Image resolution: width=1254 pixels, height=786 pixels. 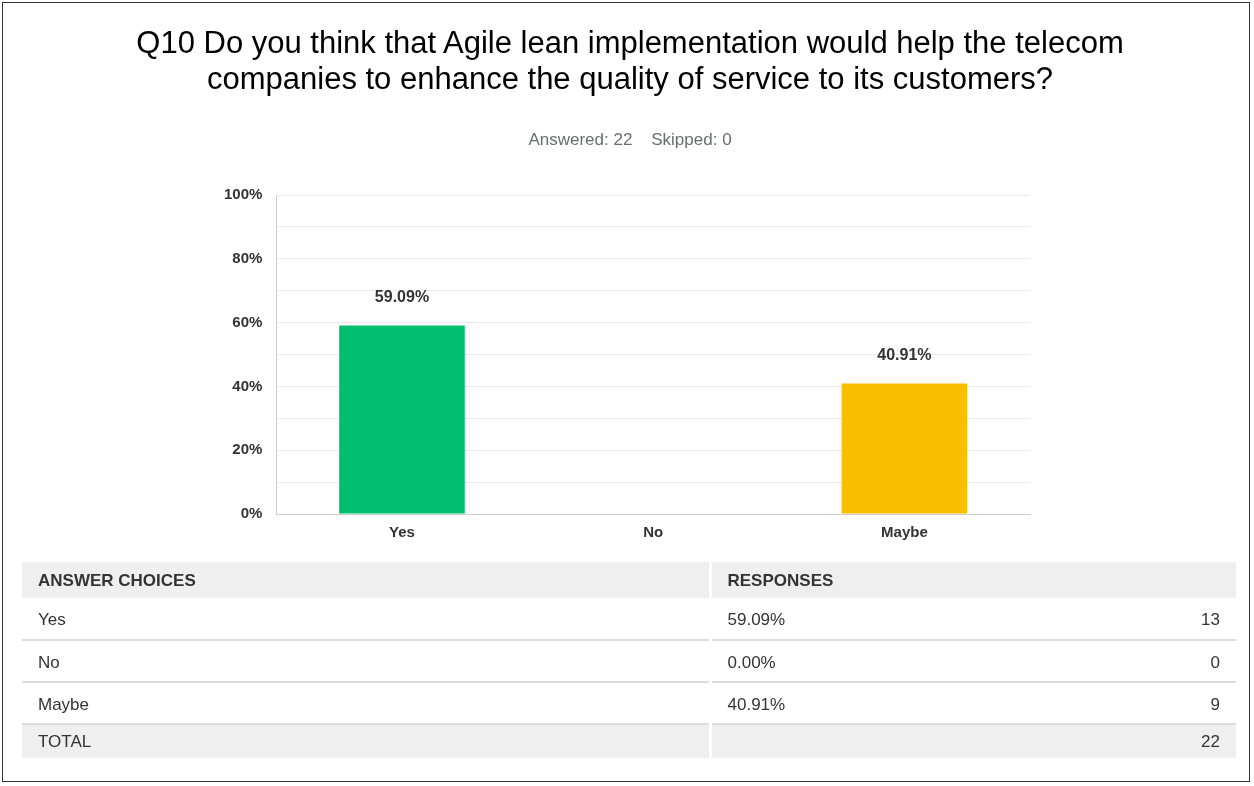 I want to click on category-label: Yes, so click(x=52, y=619).